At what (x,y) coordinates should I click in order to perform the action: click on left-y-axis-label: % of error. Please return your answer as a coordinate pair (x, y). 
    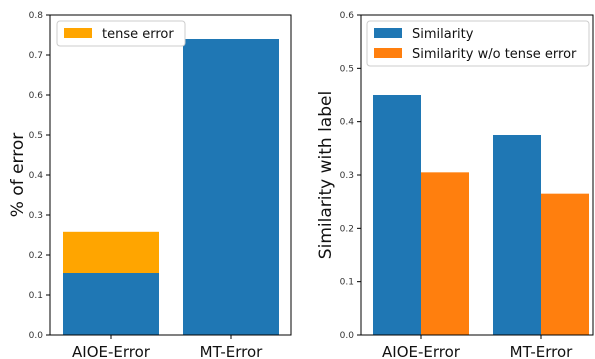
    Looking at the image, I should click on (18, 175).